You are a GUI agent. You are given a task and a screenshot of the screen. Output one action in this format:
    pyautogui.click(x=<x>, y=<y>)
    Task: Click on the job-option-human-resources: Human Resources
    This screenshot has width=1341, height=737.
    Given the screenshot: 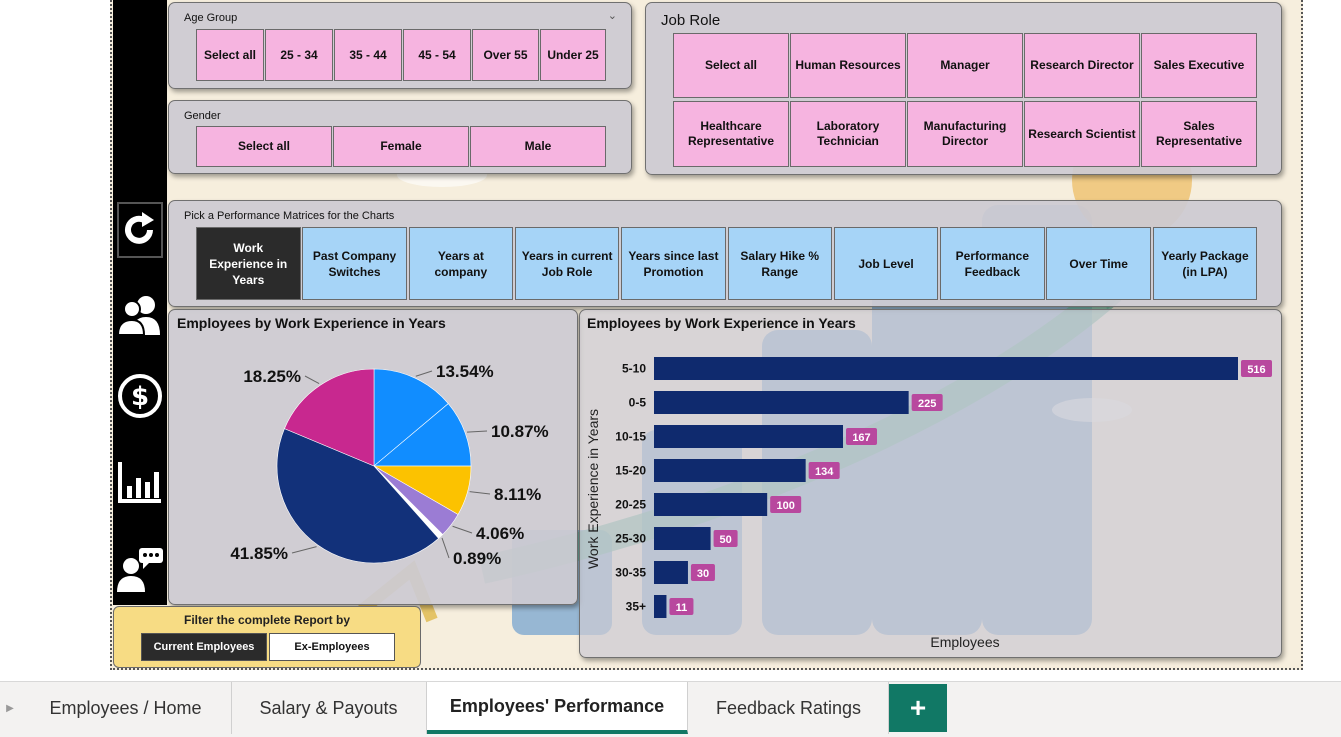 What is the action you would take?
    pyautogui.click(x=848, y=65)
    